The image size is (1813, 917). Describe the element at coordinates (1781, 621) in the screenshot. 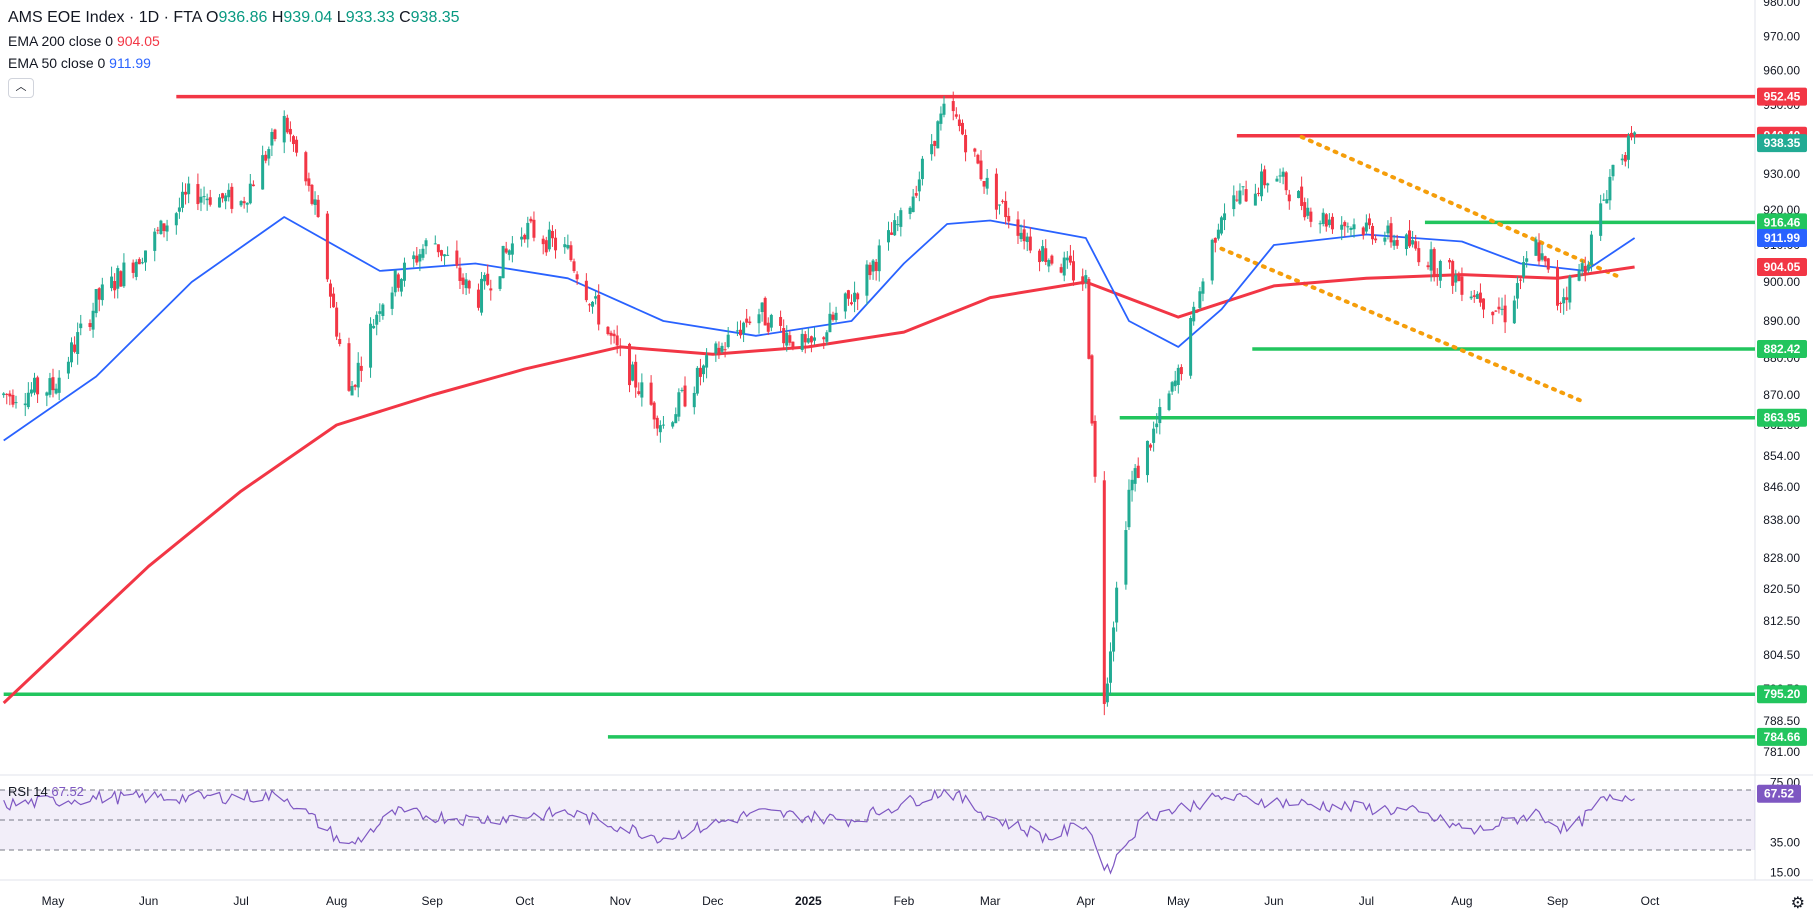

I see `y-tick-label: 812.50` at that location.